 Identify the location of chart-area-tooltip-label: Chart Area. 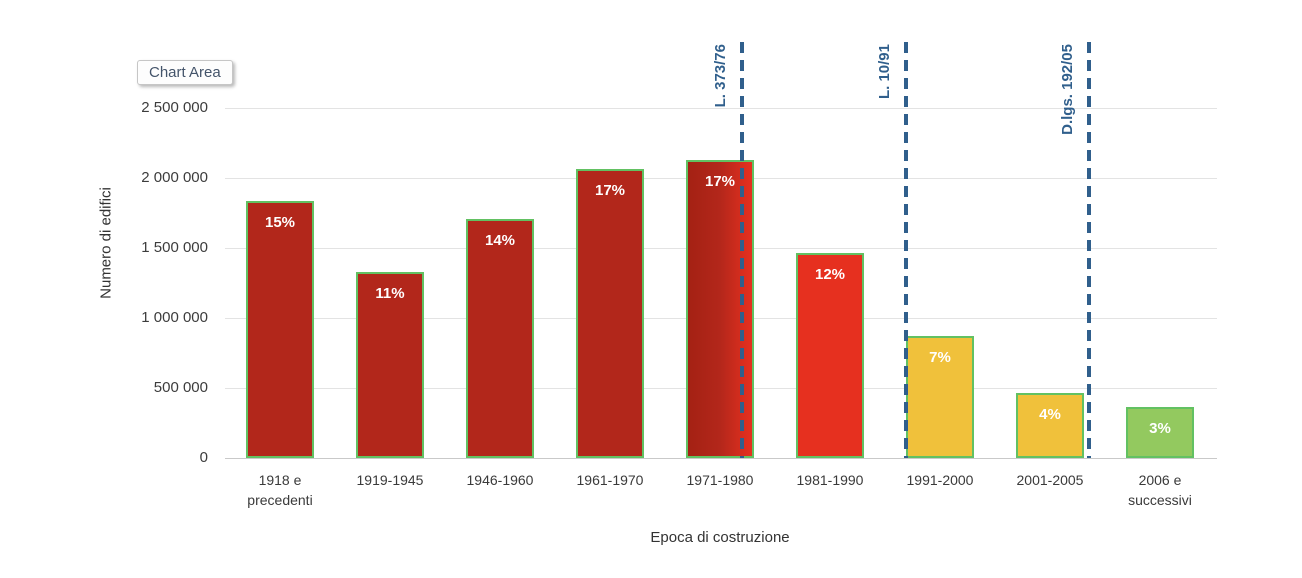
(185, 72).